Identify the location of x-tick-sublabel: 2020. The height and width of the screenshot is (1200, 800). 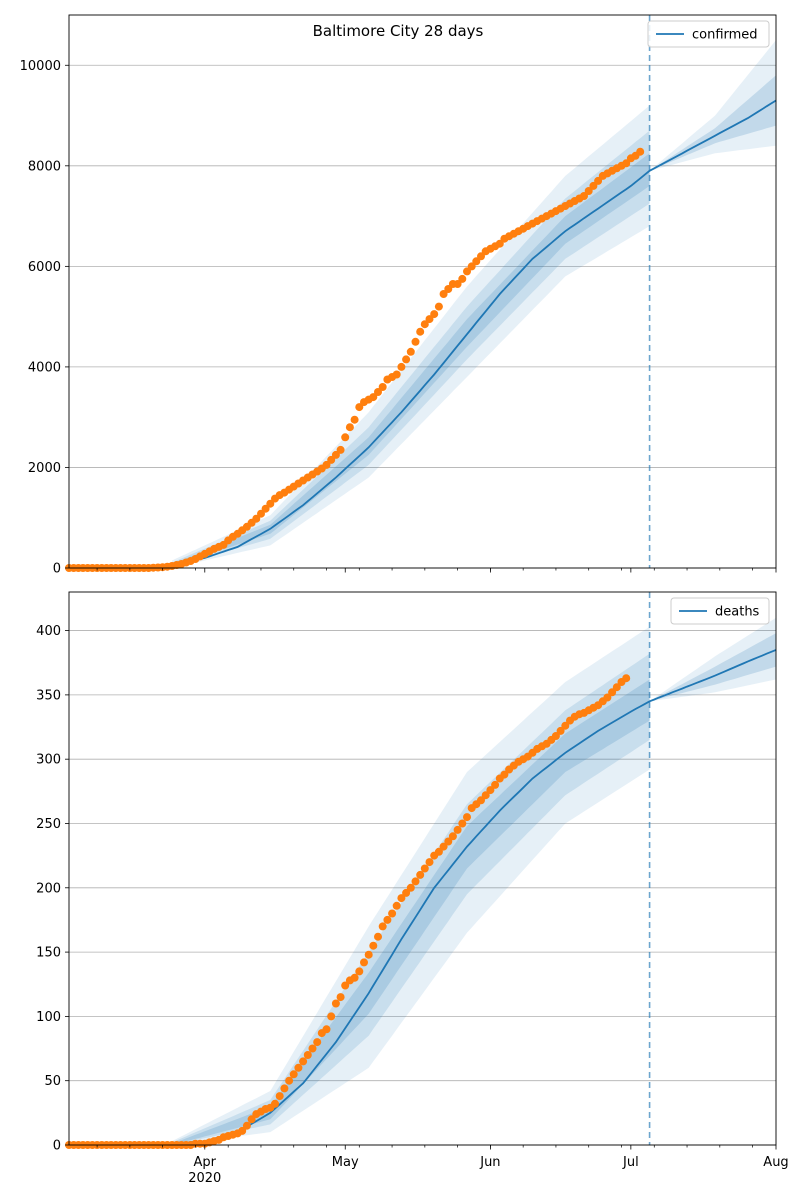
(204, 1178).